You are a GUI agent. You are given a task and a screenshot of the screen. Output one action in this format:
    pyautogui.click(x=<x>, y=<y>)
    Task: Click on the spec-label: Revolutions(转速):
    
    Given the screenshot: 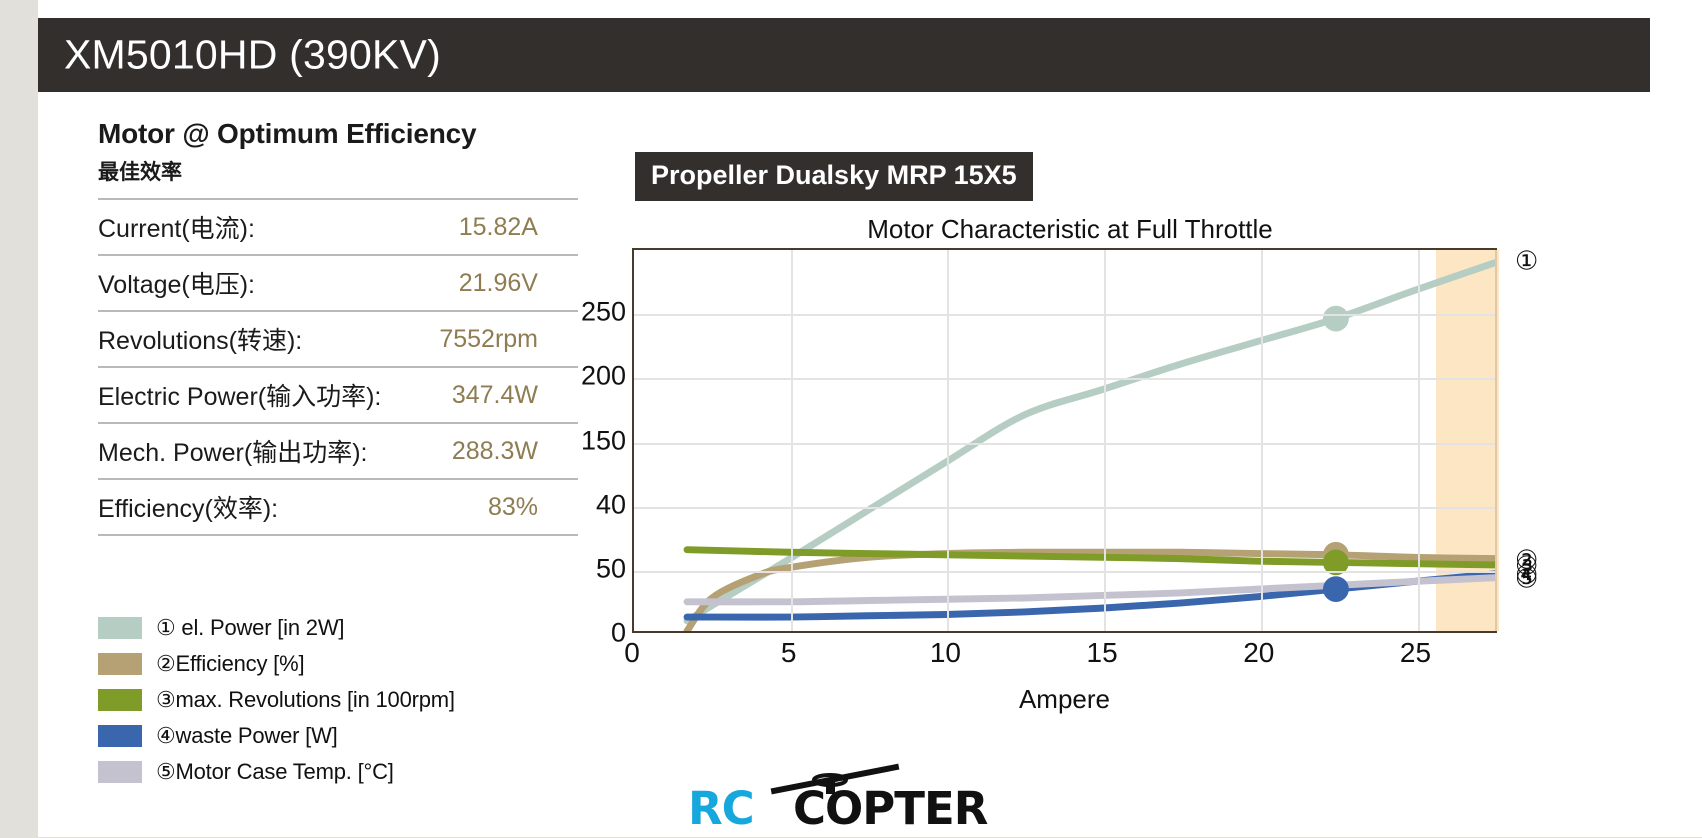 What is the action you would take?
    pyautogui.click(x=200, y=341)
    